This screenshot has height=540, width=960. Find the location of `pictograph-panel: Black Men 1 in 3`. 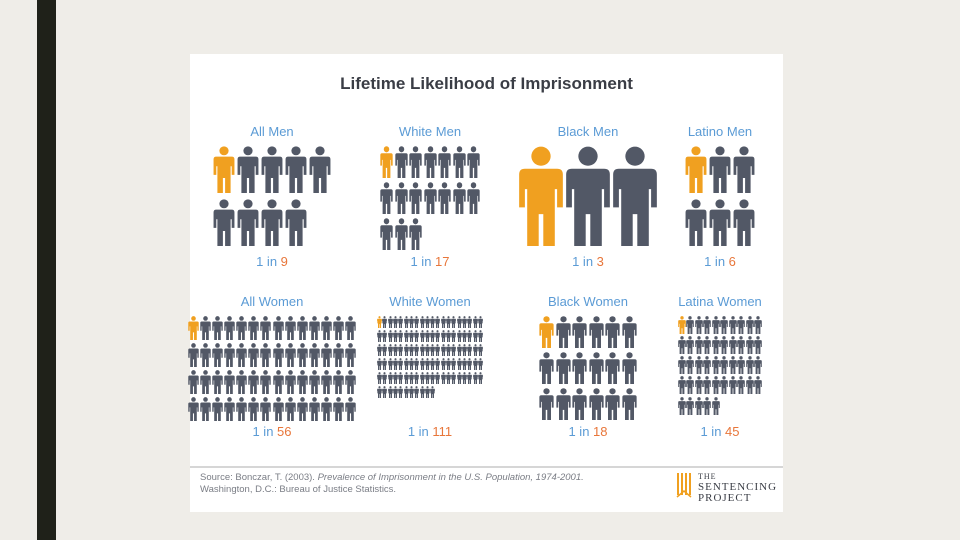

pictograph-panel: Black Men 1 in 3 is located at coordinates (588, 254).